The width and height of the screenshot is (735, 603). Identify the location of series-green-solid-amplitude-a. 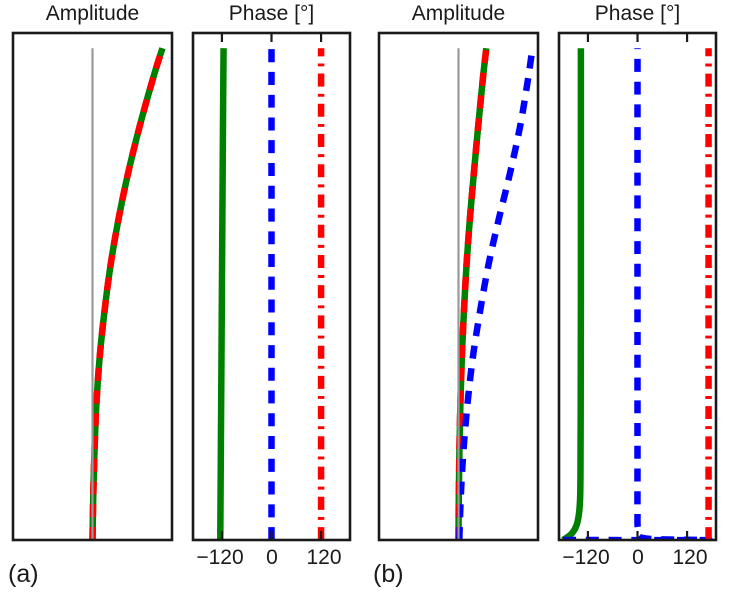
(127, 293).